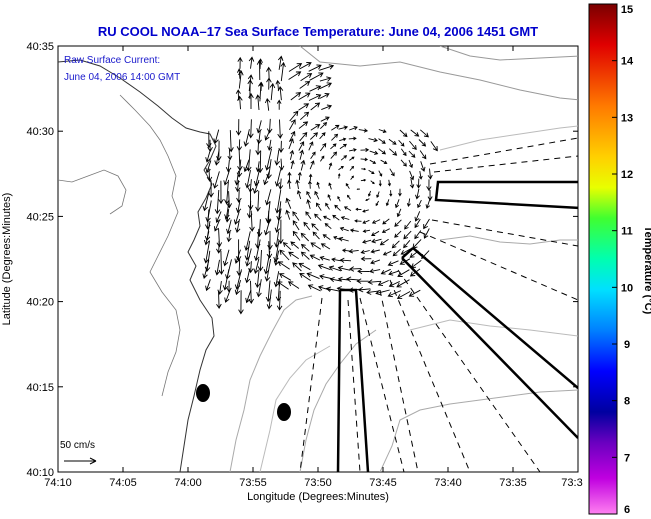 Image resolution: width=651 pixels, height=519 pixels. Describe the element at coordinates (489, 343) in the screenshot. I see `shipping-lane-southeast` at that location.